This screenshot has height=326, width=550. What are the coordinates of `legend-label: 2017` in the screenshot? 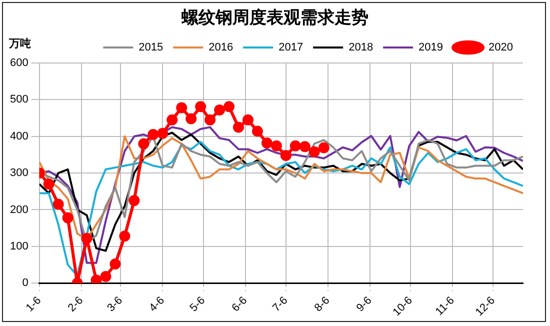 It's located at (291, 48).